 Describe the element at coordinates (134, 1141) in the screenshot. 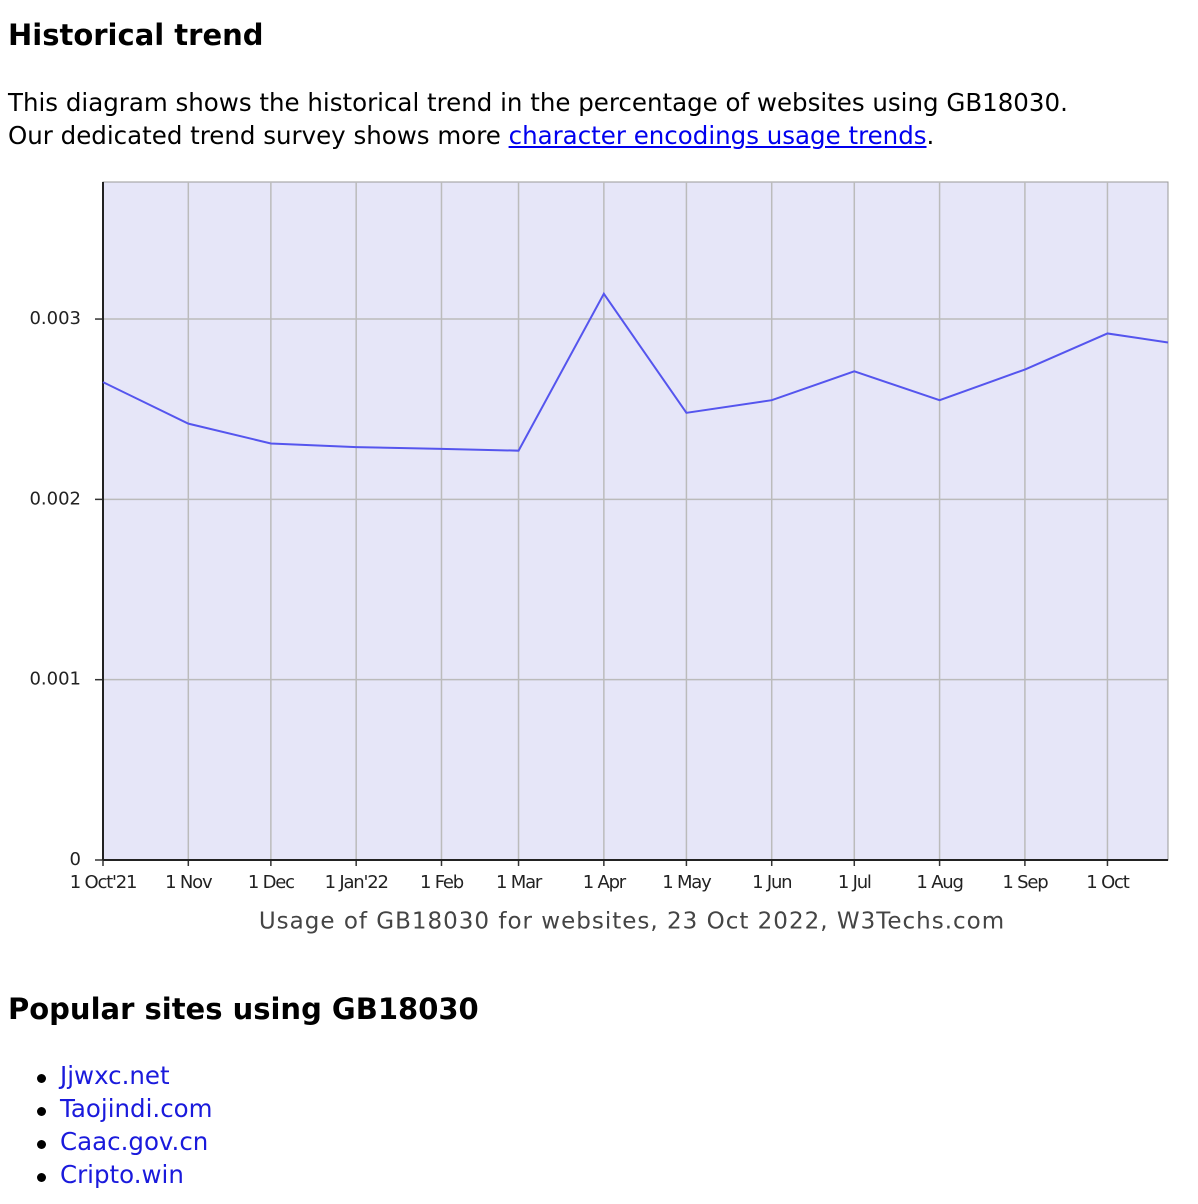

I see `site-link: Caac.gov.cn` at that location.